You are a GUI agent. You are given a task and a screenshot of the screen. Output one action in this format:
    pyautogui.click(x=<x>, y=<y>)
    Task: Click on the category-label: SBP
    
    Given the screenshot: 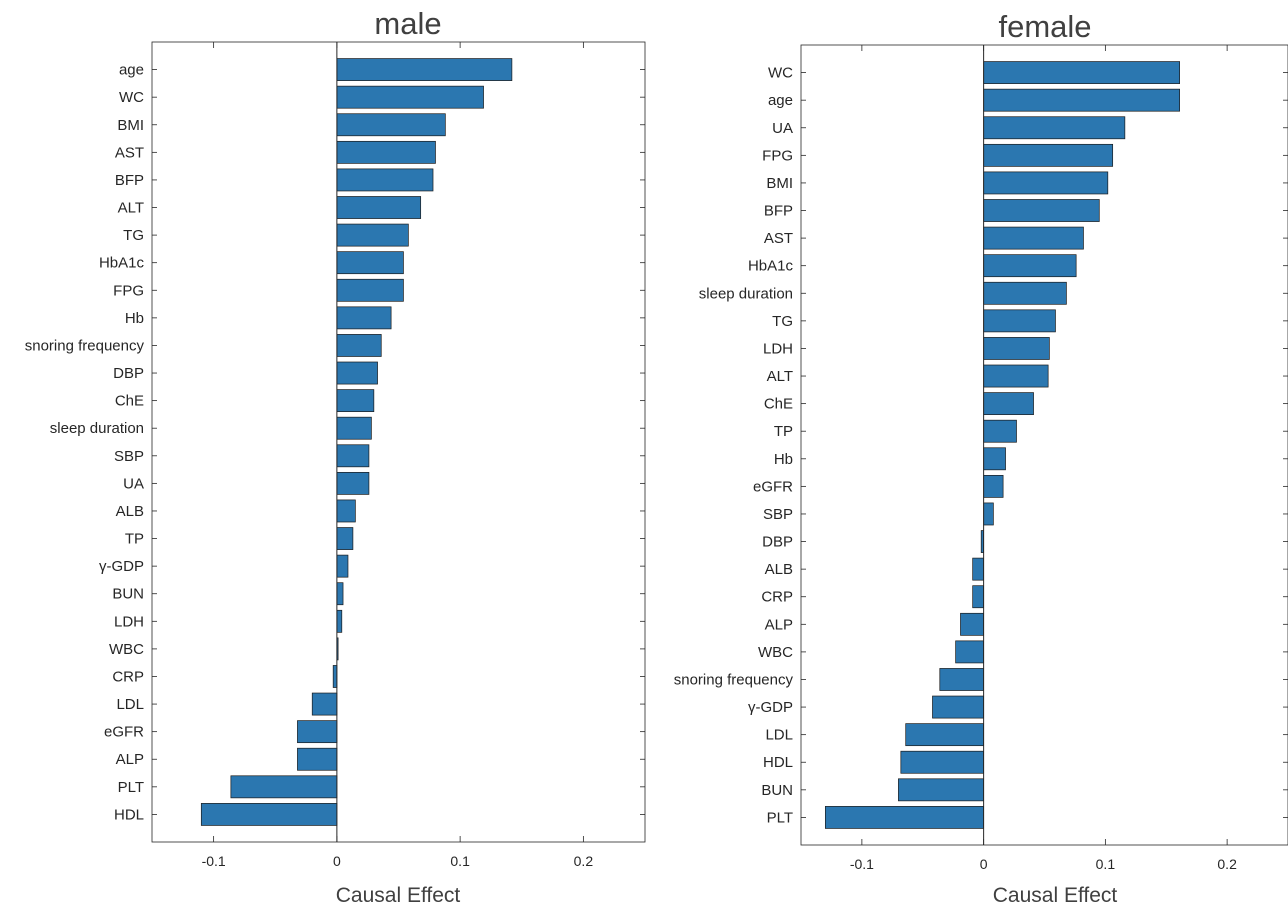 What is the action you would take?
    pyautogui.click(x=129, y=456)
    